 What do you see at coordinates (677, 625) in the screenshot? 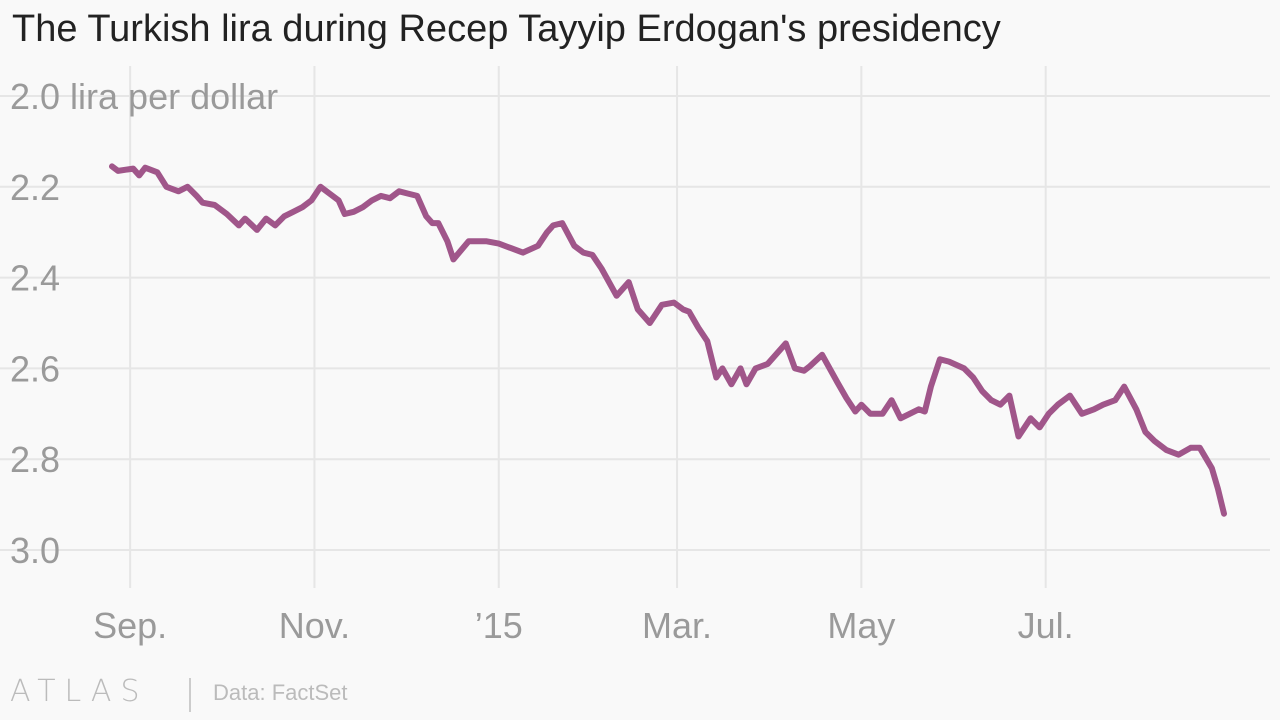
I see `x-tick-label: Mar.` at bounding box center [677, 625].